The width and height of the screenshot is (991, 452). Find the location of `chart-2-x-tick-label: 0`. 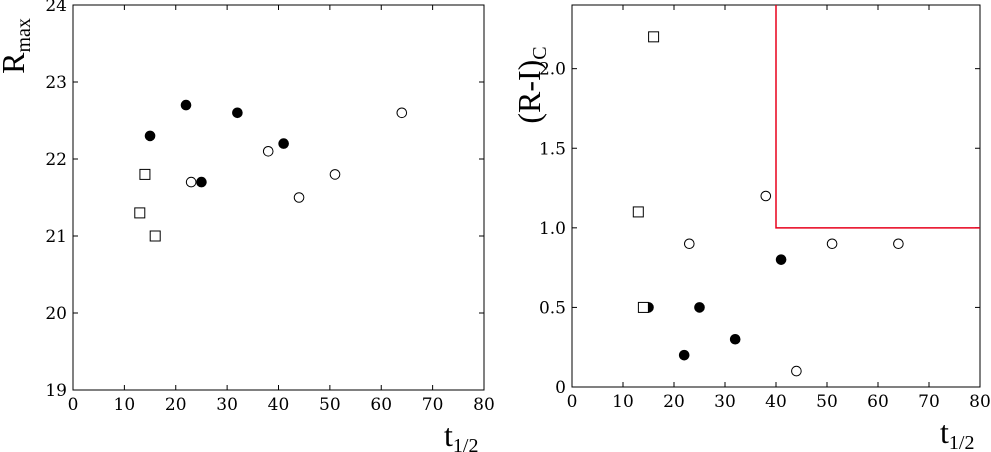

chart-2-x-tick-label: 0 is located at coordinates (572, 402).